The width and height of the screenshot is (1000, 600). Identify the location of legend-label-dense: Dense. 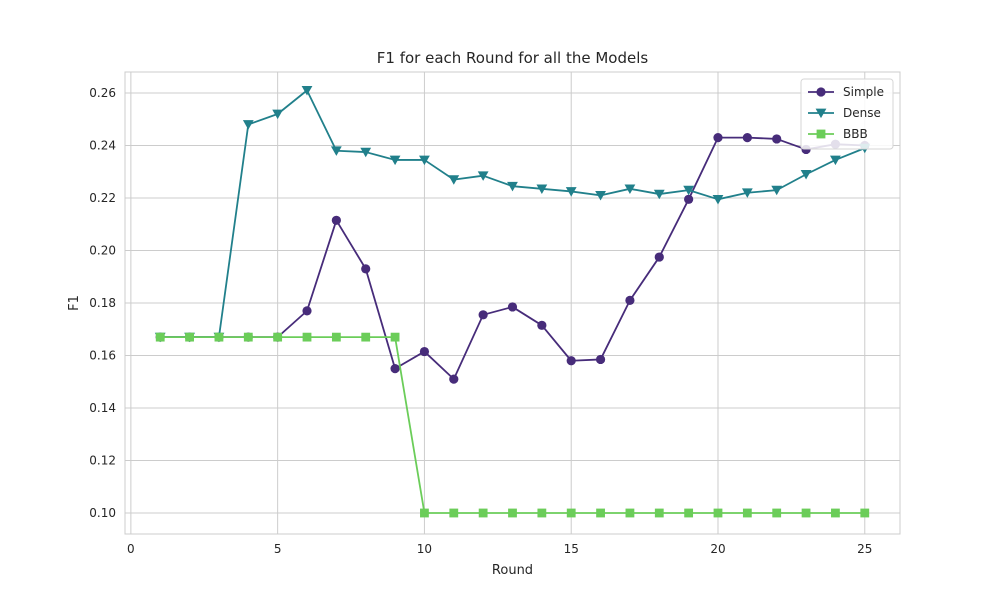
(862, 113).